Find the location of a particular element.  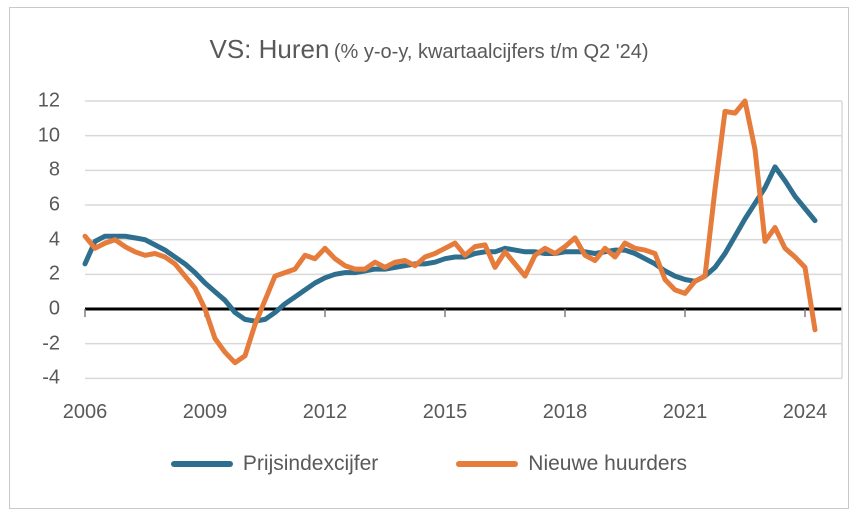

y-tick-label: 4 is located at coordinates (54, 239).